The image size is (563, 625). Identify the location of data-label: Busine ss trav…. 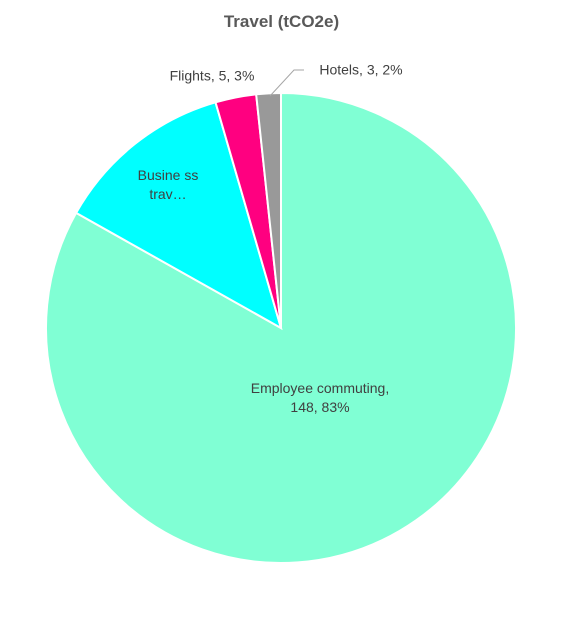
(168, 184).